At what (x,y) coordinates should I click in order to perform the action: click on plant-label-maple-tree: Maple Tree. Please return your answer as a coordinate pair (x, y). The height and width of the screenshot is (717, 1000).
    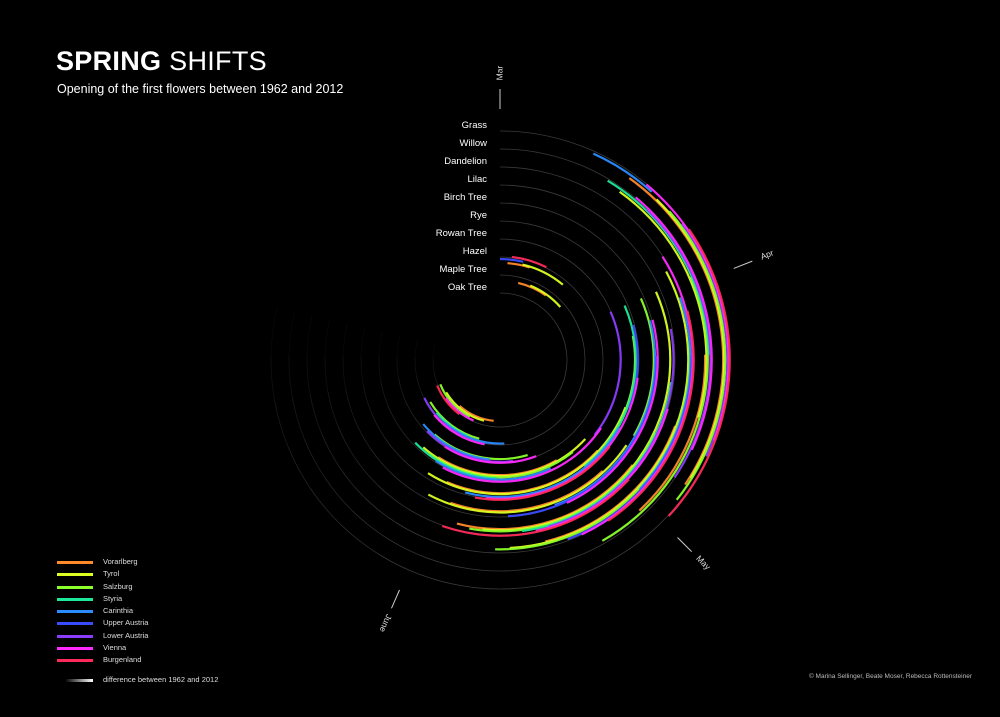
    Looking at the image, I should click on (463, 269).